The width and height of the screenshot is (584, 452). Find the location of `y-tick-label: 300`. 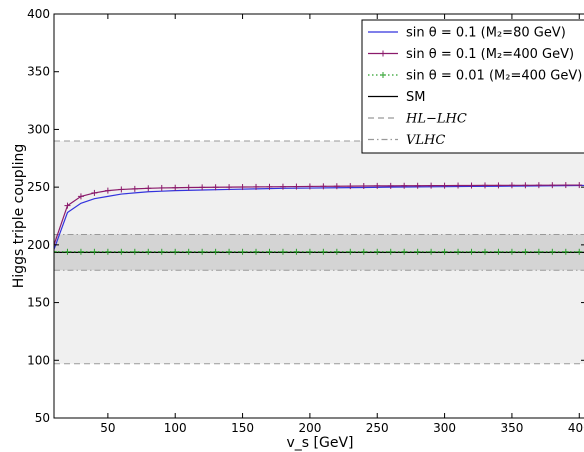

y-tick-label: 300 is located at coordinates (38, 129).